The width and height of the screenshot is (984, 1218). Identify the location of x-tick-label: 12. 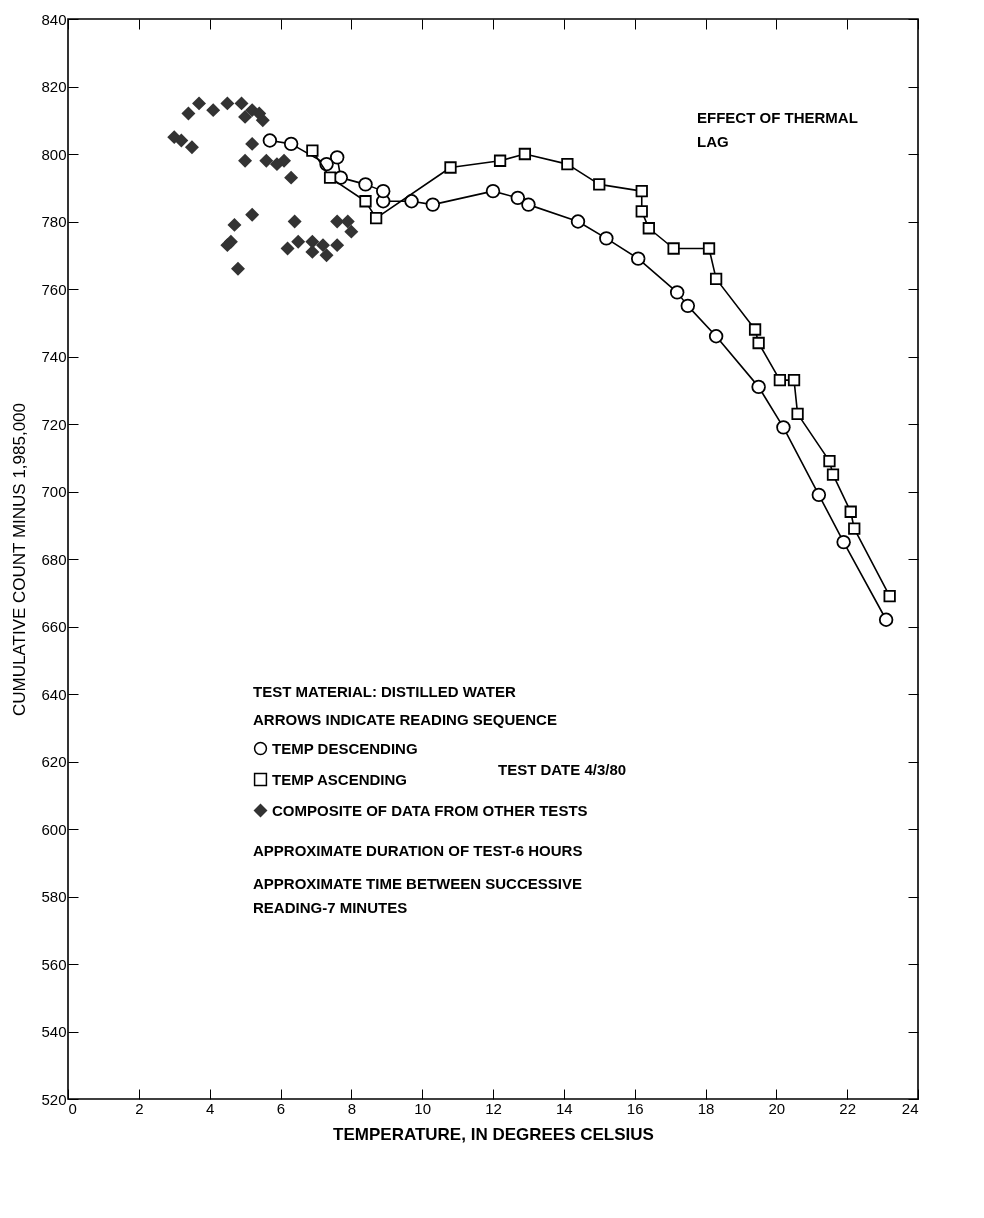
(493, 1108).